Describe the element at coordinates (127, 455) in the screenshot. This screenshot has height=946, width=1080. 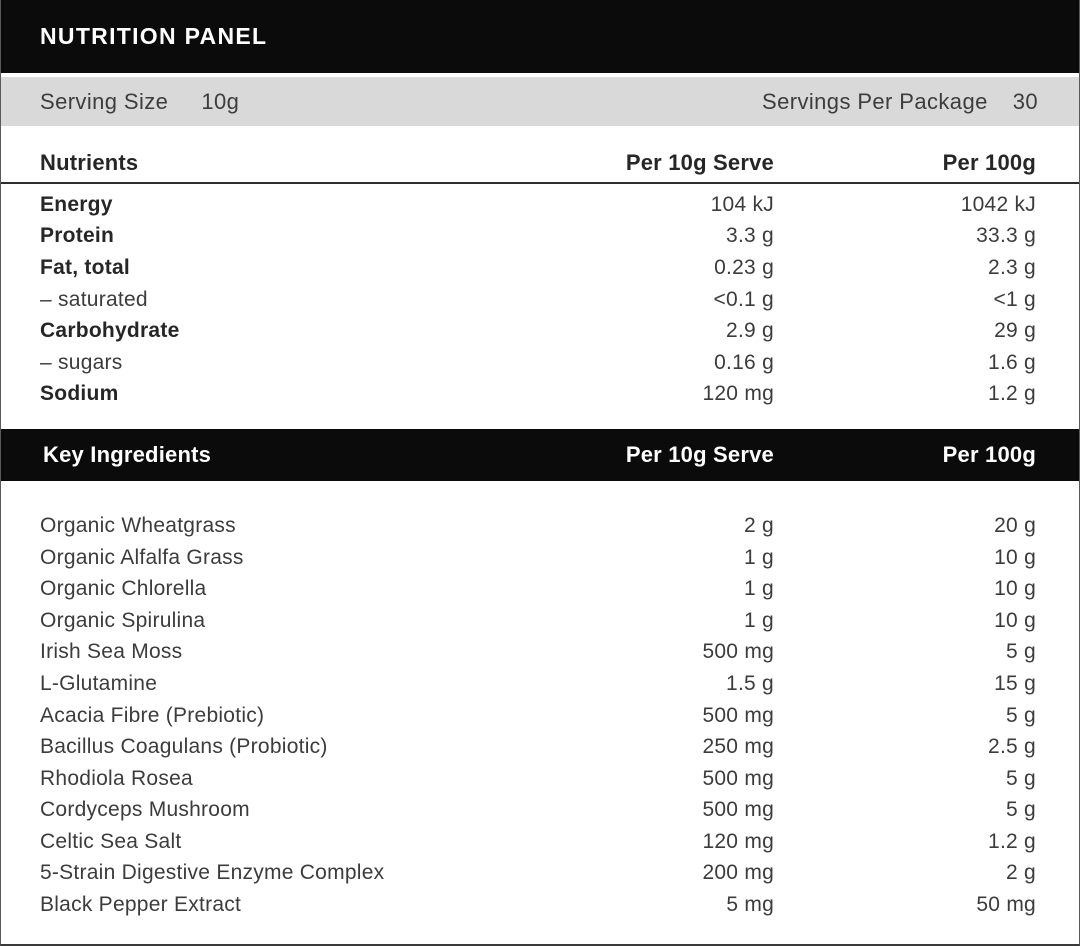
I see `key-ingredients-column-header: Key Ingredients` at that location.